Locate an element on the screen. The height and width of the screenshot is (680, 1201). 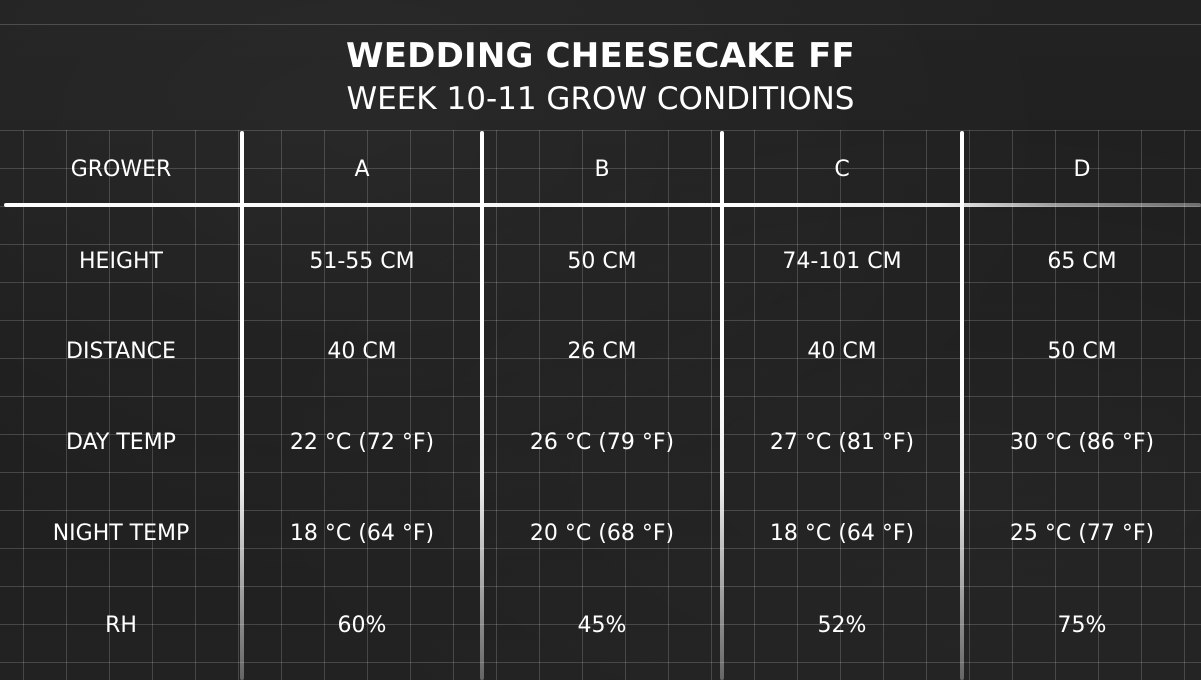
top-rule-line is located at coordinates (600, 24).